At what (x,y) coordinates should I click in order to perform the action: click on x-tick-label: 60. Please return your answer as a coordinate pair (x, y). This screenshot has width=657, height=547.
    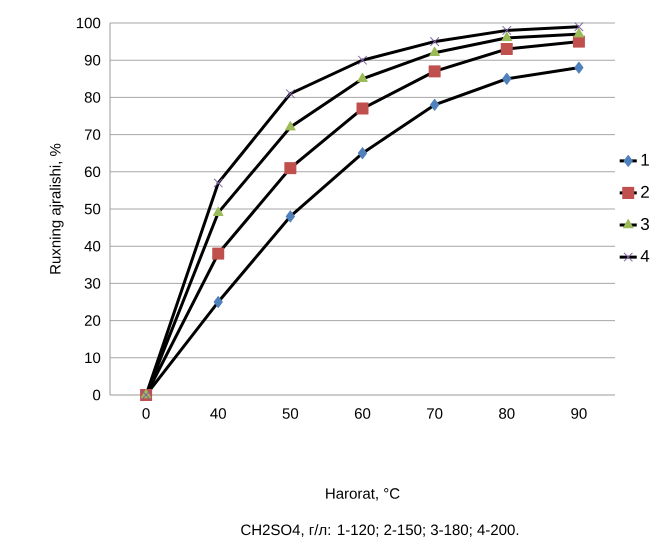
    Looking at the image, I should click on (362, 413).